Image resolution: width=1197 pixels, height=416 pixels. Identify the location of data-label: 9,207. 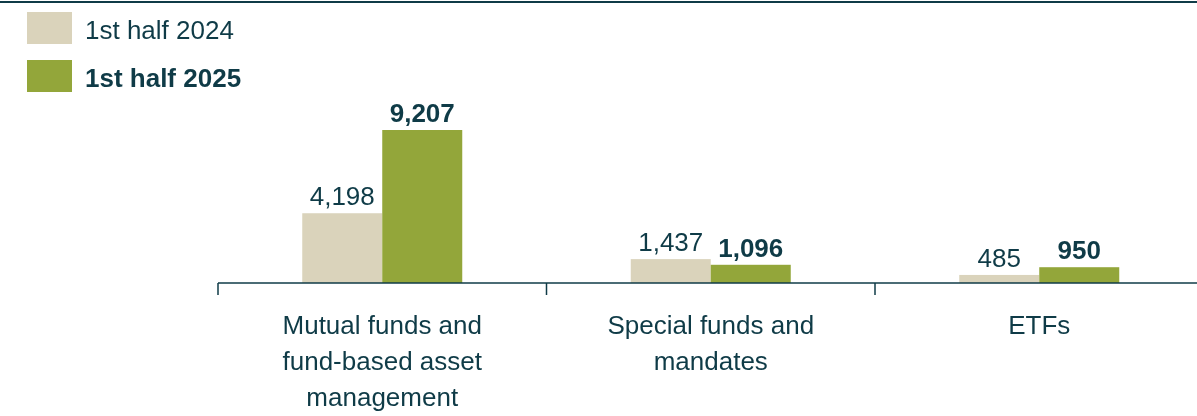
(422, 113).